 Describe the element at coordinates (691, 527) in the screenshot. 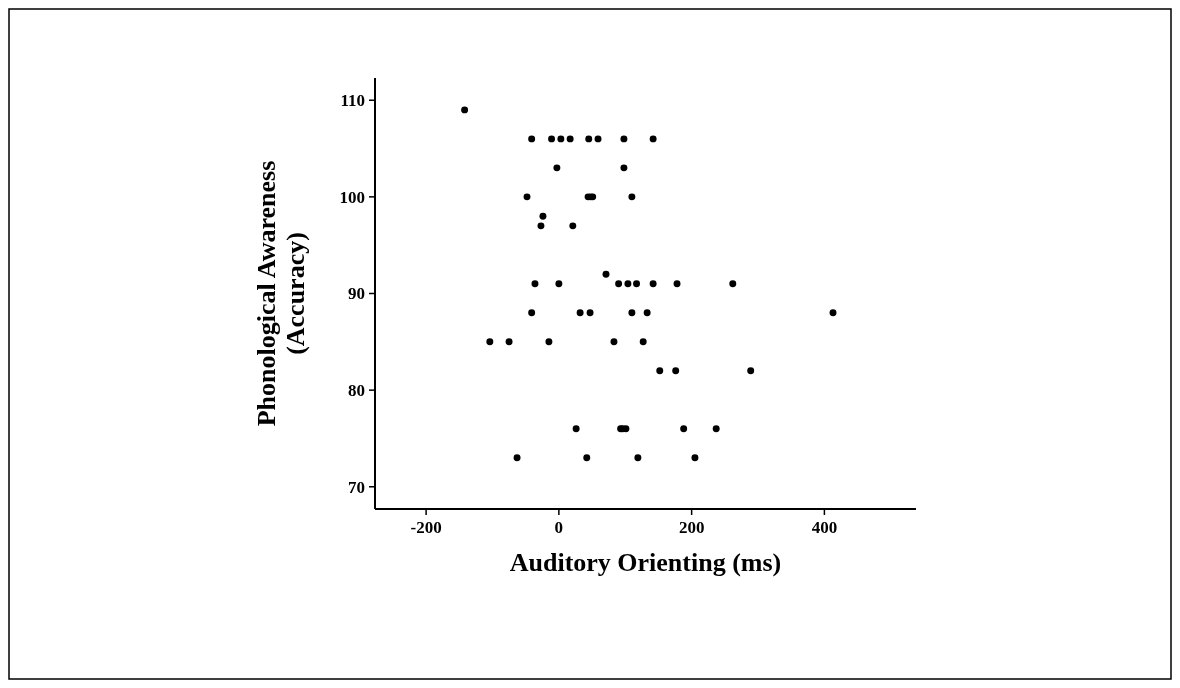

I see `x-tick-label: 200` at that location.